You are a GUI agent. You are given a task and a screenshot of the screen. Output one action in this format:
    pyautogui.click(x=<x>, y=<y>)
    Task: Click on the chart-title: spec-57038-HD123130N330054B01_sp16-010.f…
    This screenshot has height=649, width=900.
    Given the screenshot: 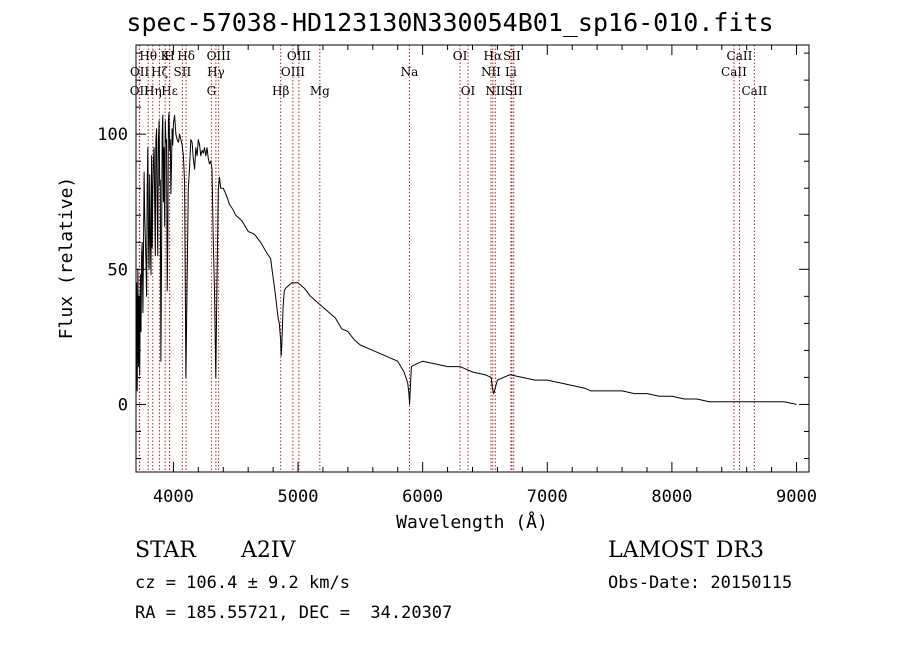 What is the action you would take?
    pyautogui.click(x=450, y=22)
    